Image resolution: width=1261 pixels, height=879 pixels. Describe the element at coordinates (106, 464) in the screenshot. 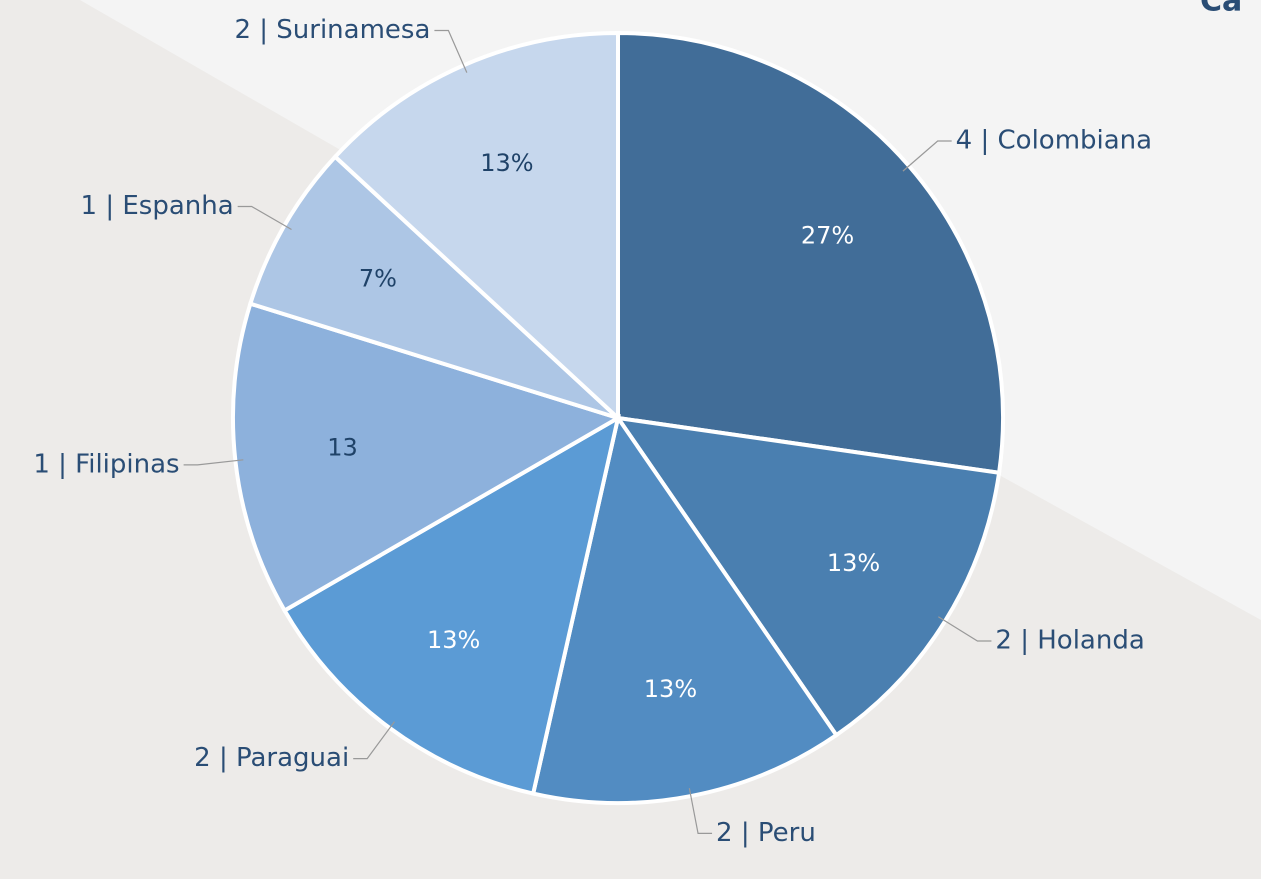

I see `category-label: 1 | Filipinas` at that location.